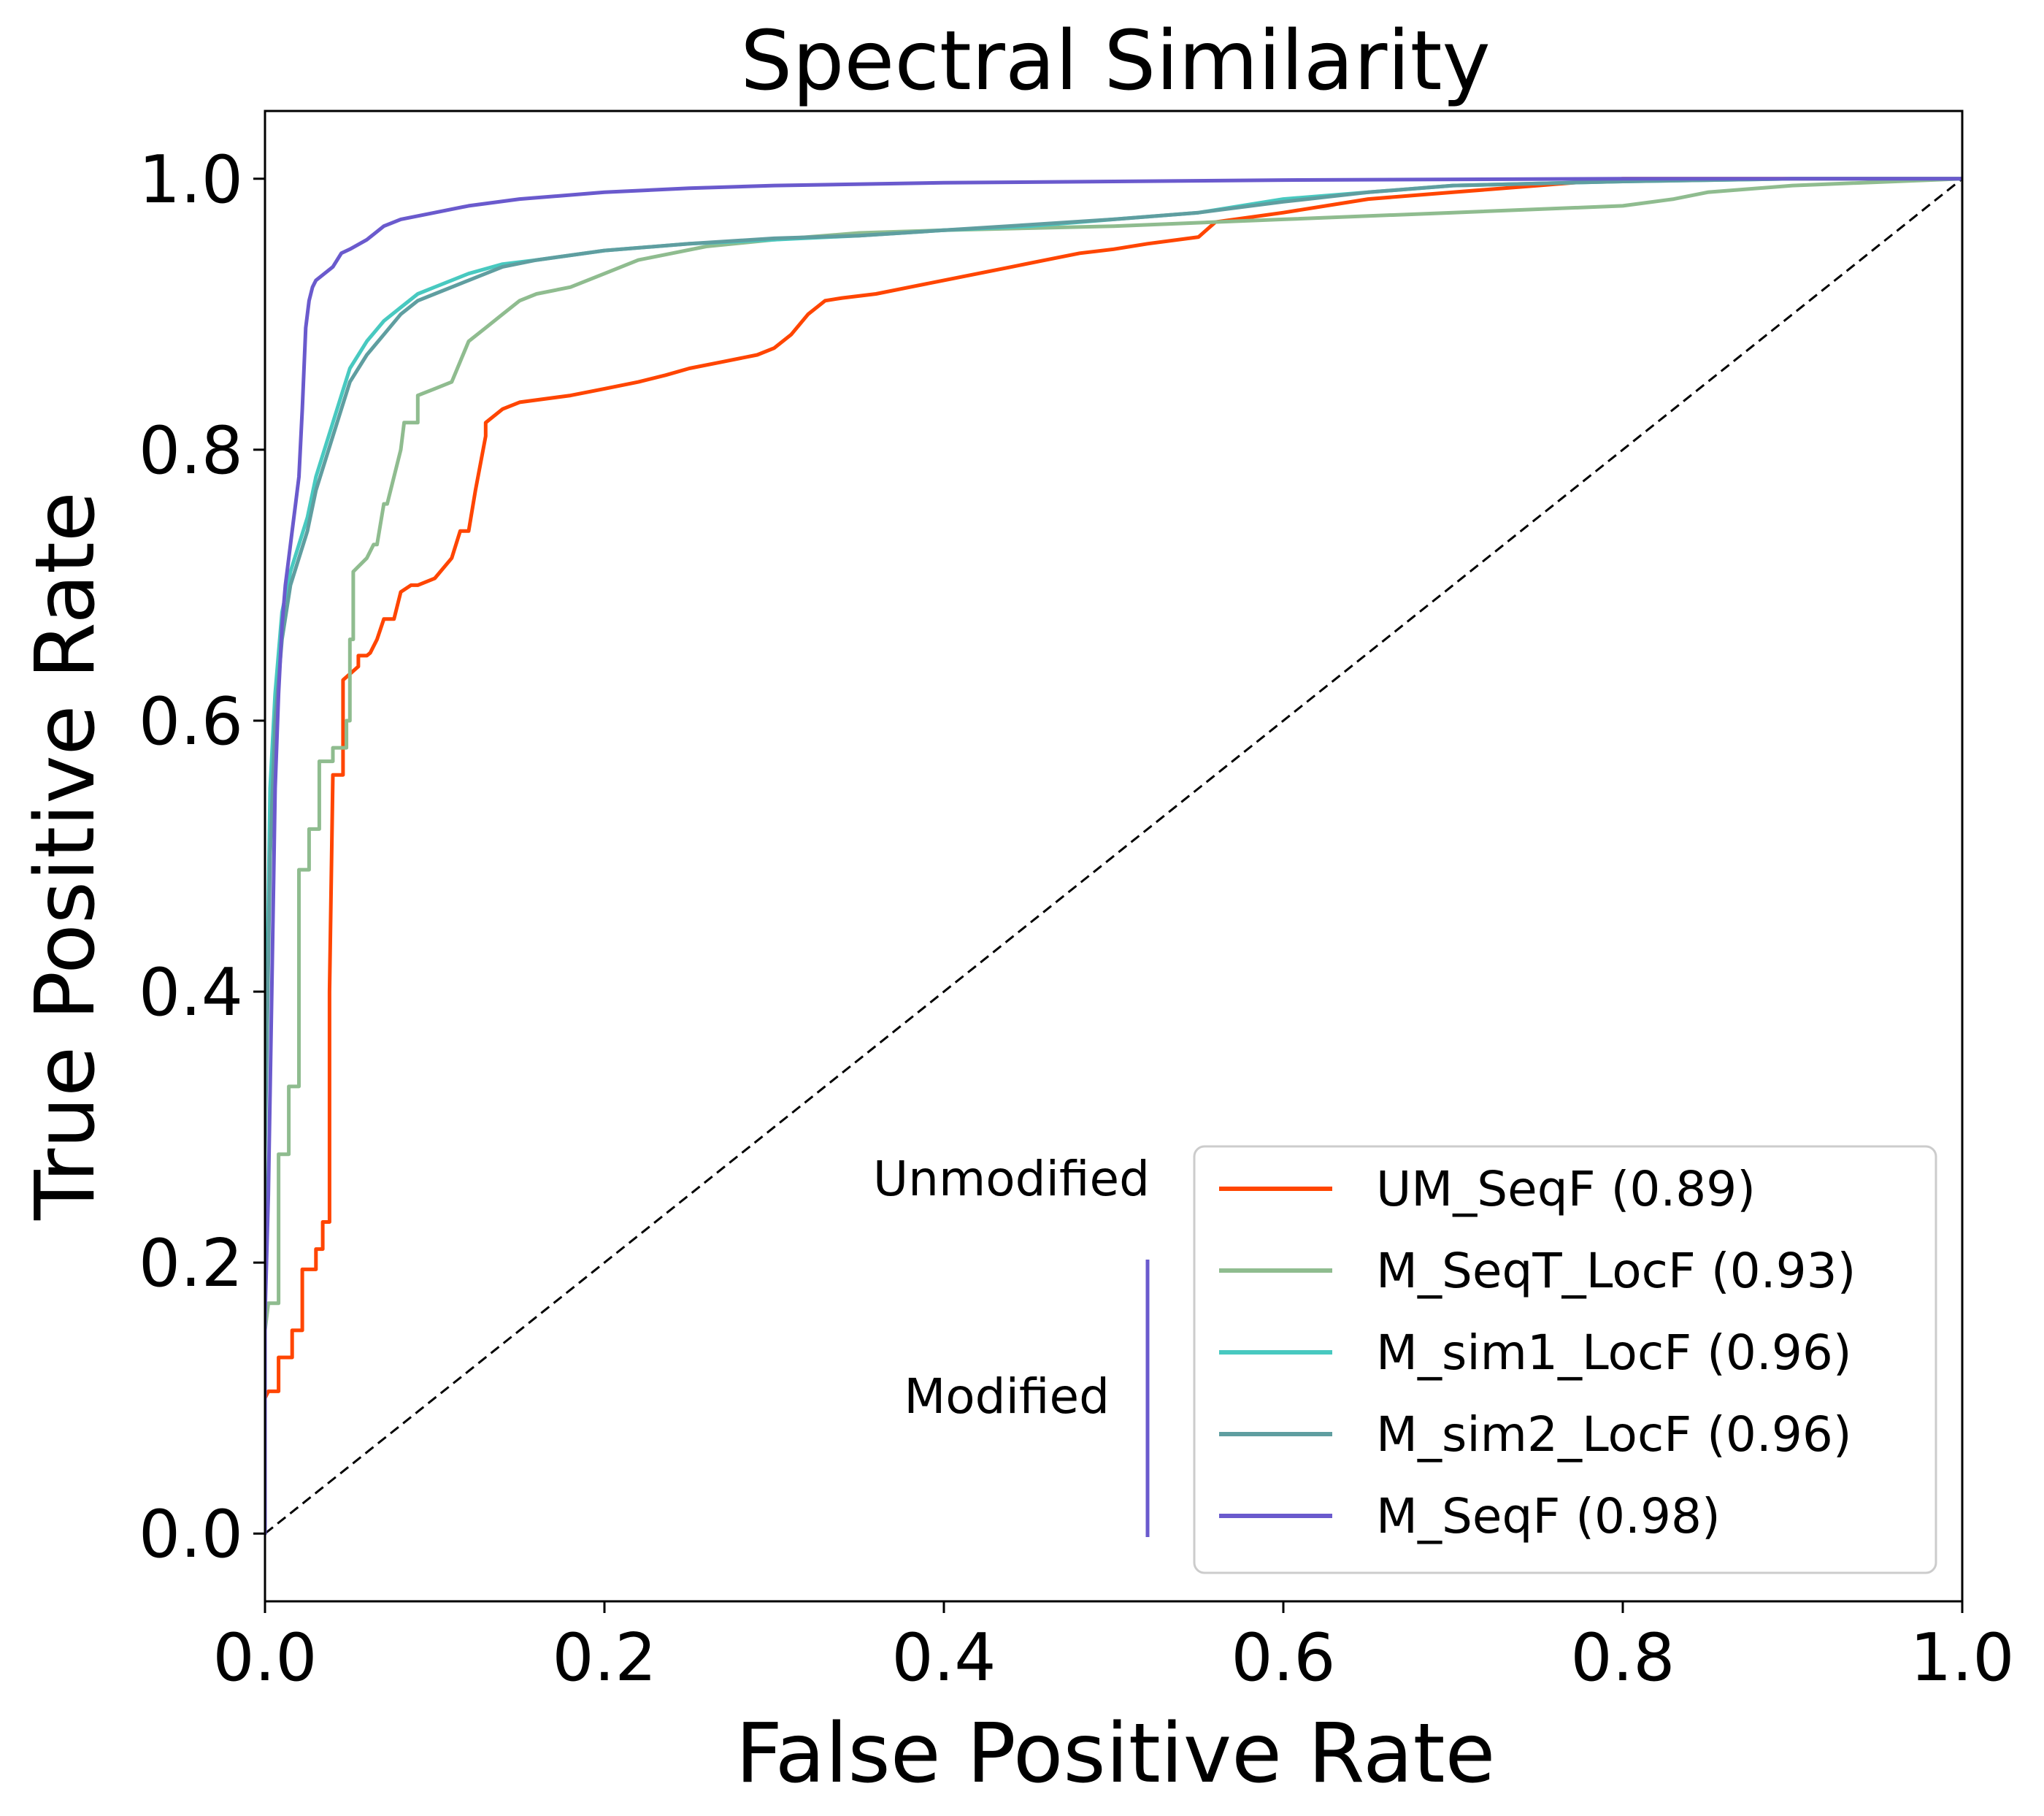  Describe the element at coordinates (1548, 1516) in the screenshot. I see `legend-label: M_SeqF (0.98)` at that location.